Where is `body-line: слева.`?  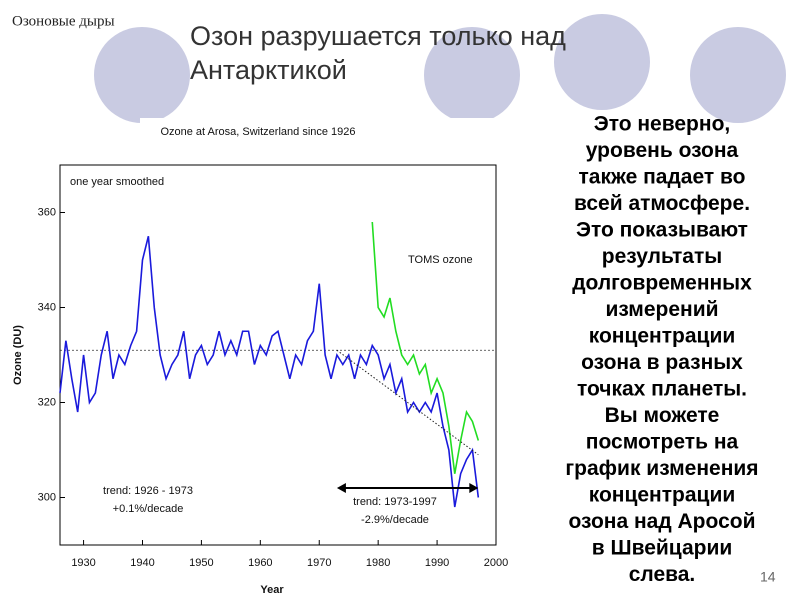 body-line: слева. is located at coordinates (662, 574).